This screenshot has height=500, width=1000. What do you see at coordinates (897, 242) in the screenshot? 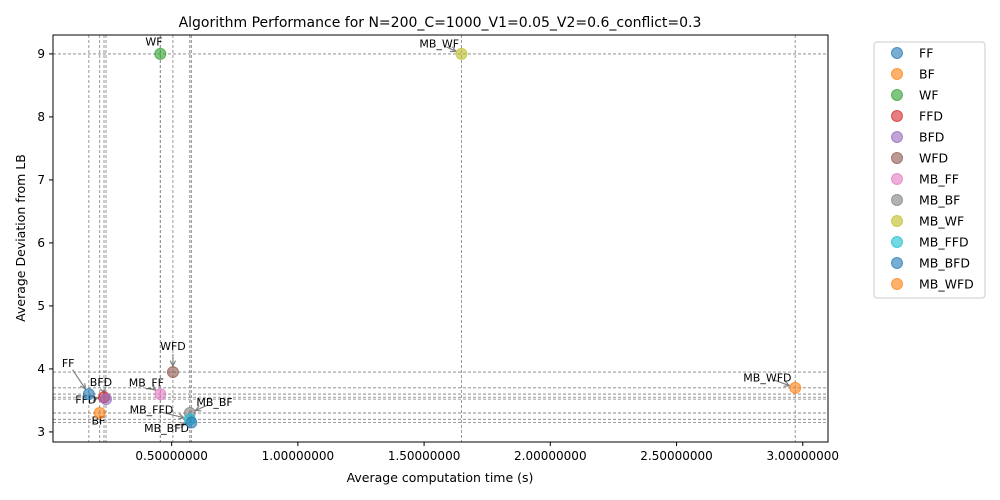
I see `legend-marker-mb_ffd` at bounding box center [897, 242].